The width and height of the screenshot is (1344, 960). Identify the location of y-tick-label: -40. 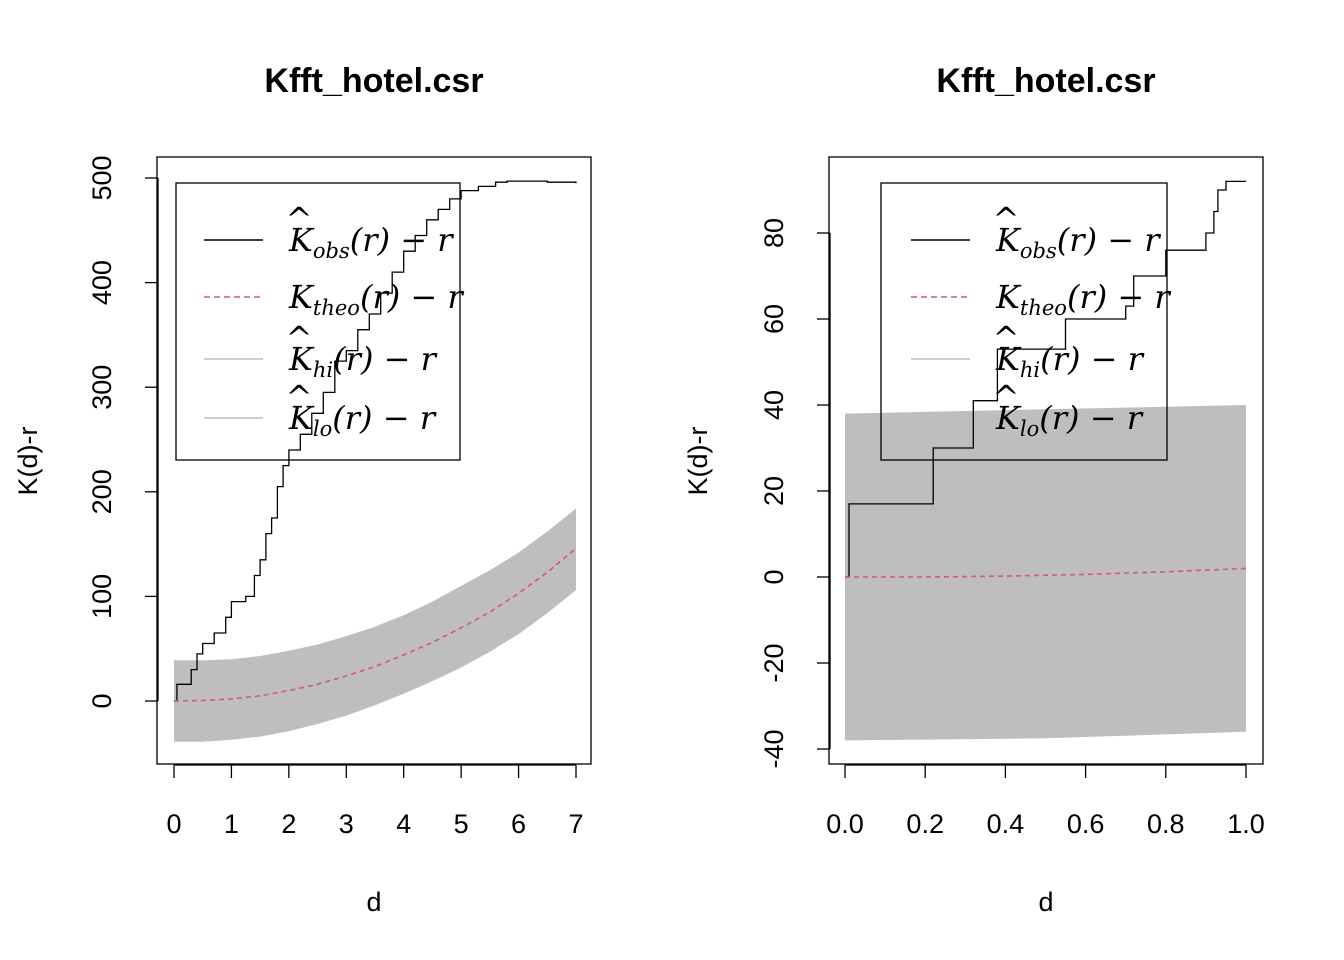
(774, 748).